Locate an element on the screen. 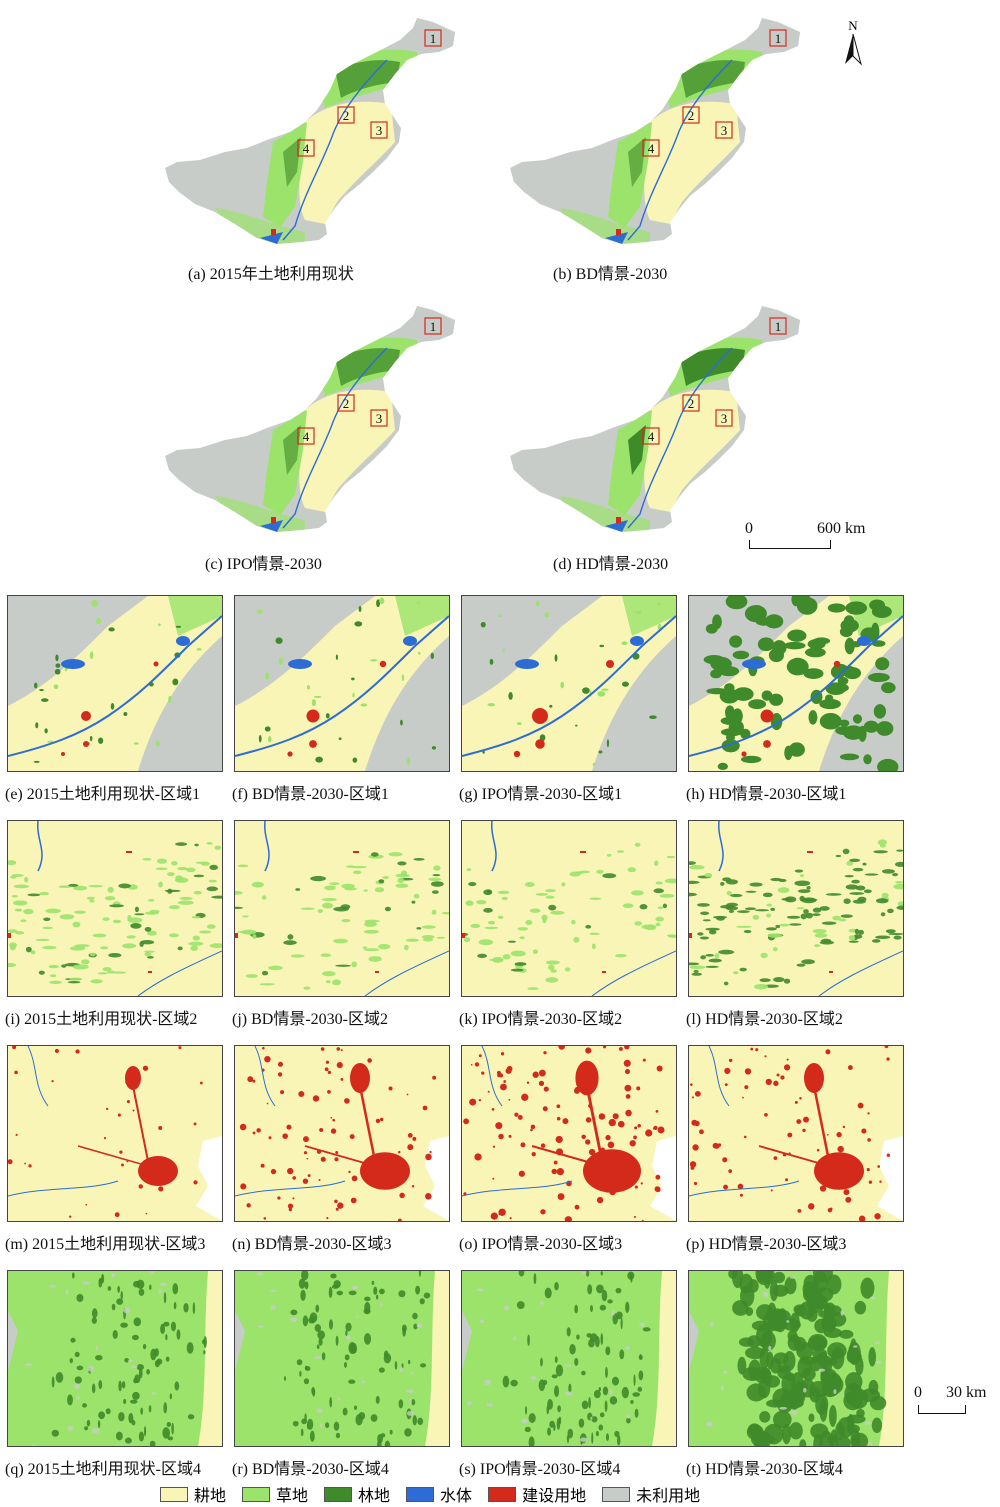 This screenshot has width=1000, height=1507. detail-panel-region4-ipo is located at coordinates (569, 1358).